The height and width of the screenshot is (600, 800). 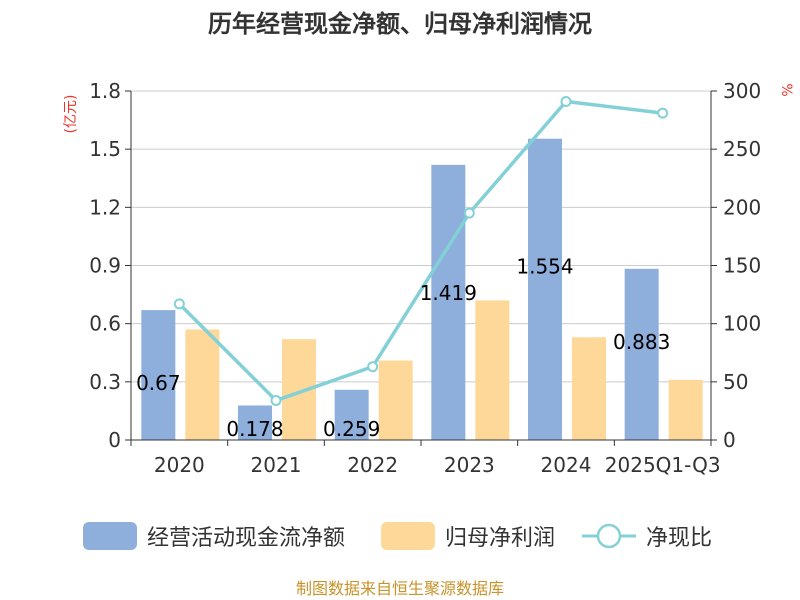 What do you see at coordinates (105, 266) in the screenshot?
I see `left-tick-label: 0.9` at bounding box center [105, 266].